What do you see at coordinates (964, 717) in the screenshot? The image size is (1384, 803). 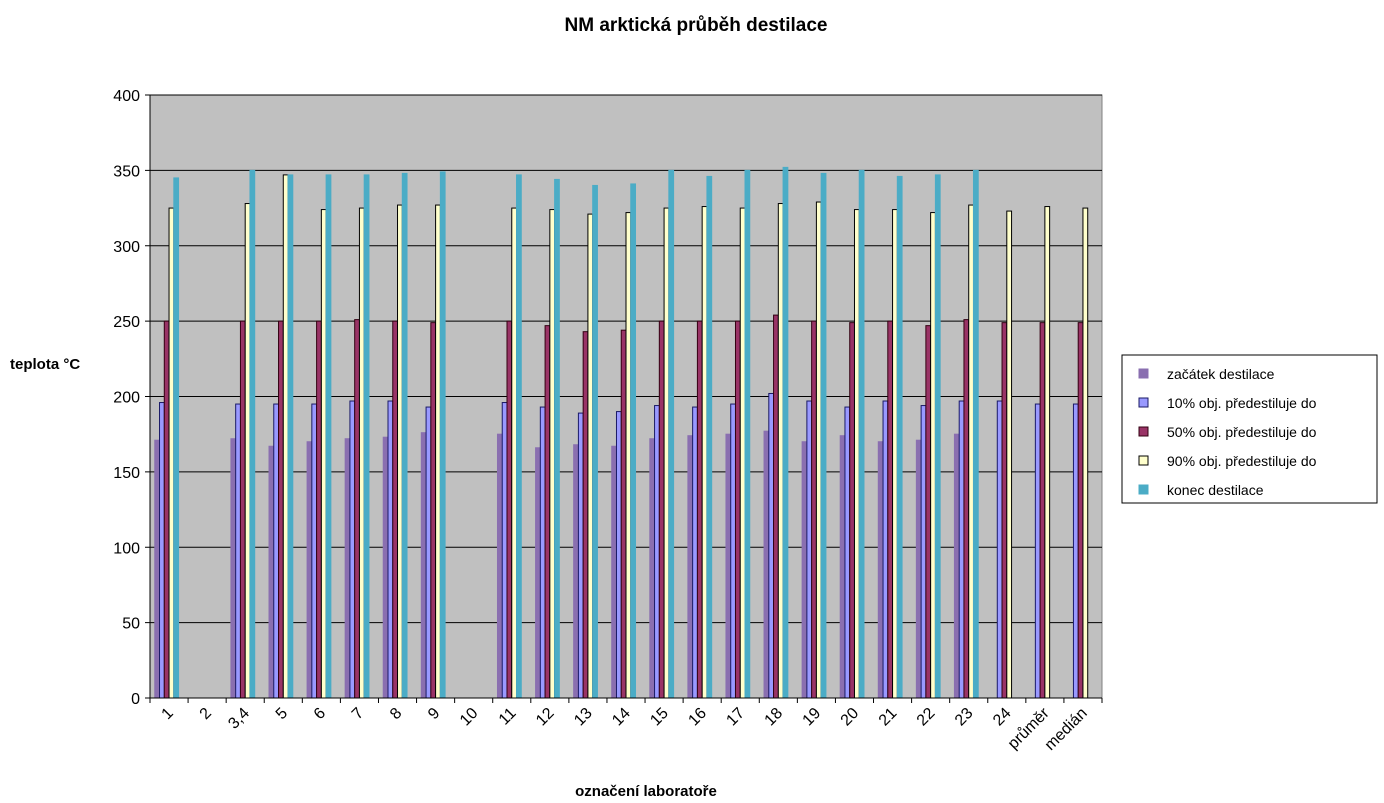 I see `x-tick-label: 23` at bounding box center [964, 717].